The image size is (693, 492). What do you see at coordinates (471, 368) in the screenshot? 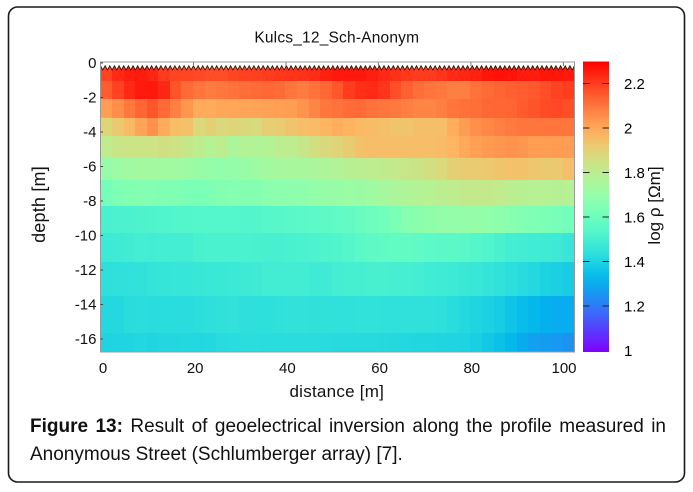
I see `svg-text: 80` at bounding box center [471, 368].